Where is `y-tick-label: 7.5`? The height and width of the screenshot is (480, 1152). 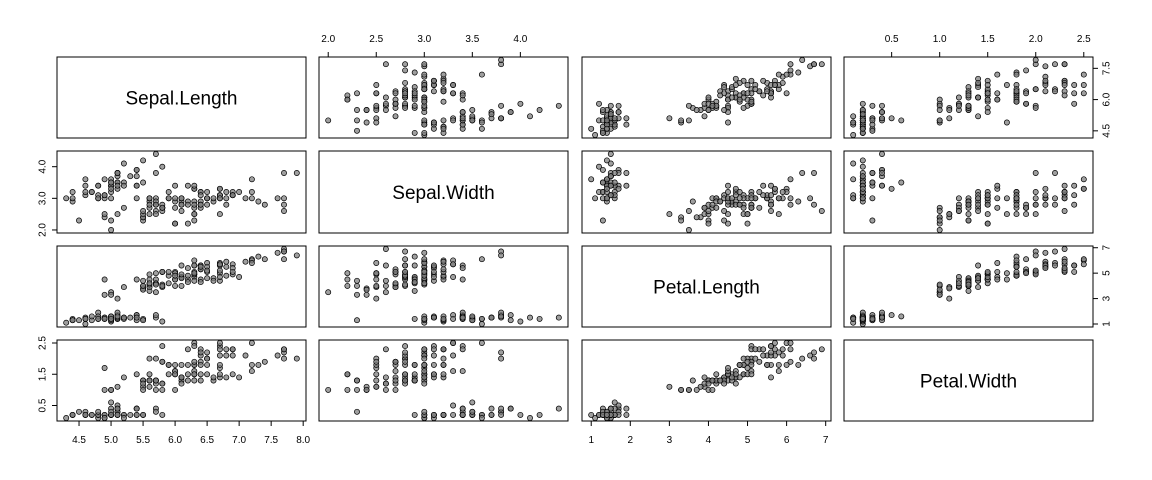 y-tick-label: 7.5 is located at coordinates (1107, 68).